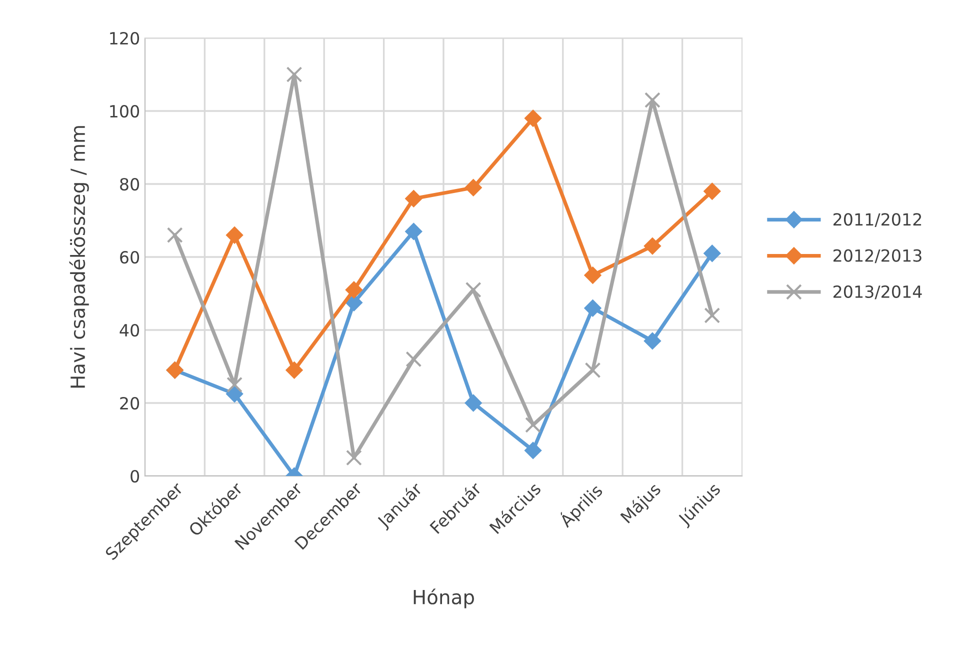 The image size is (963, 664). What do you see at coordinates (130, 257) in the screenshot?
I see `y-tick-label: 60` at bounding box center [130, 257].